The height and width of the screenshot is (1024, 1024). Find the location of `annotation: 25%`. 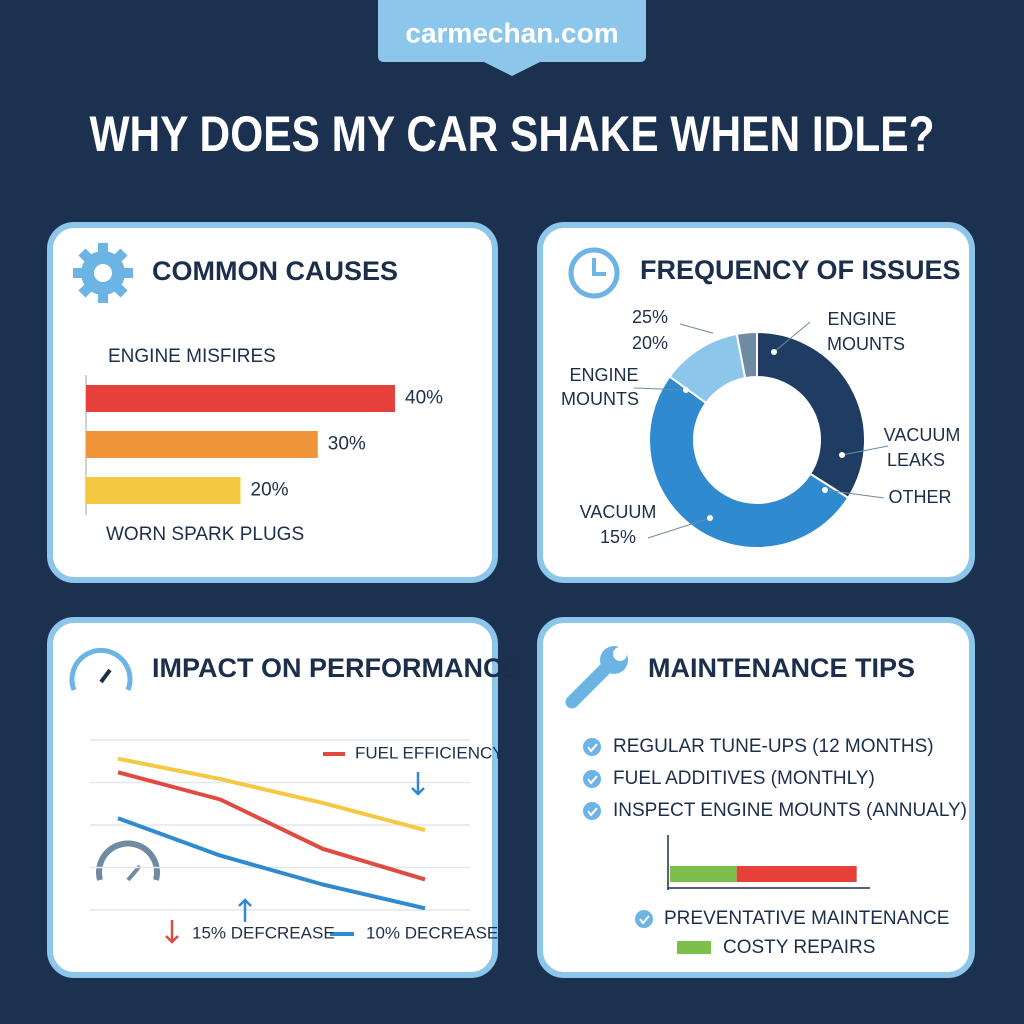

annotation: 25% is located at coordinates (650, 317).